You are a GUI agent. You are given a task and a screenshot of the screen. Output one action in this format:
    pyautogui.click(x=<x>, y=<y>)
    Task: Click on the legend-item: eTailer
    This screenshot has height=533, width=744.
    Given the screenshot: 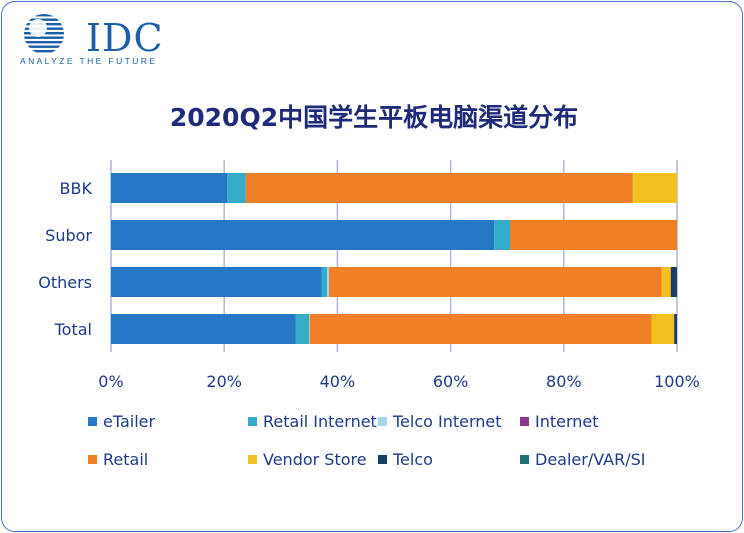 What is the action you would take?
    pyautogui.click(x=121, y=421)
    